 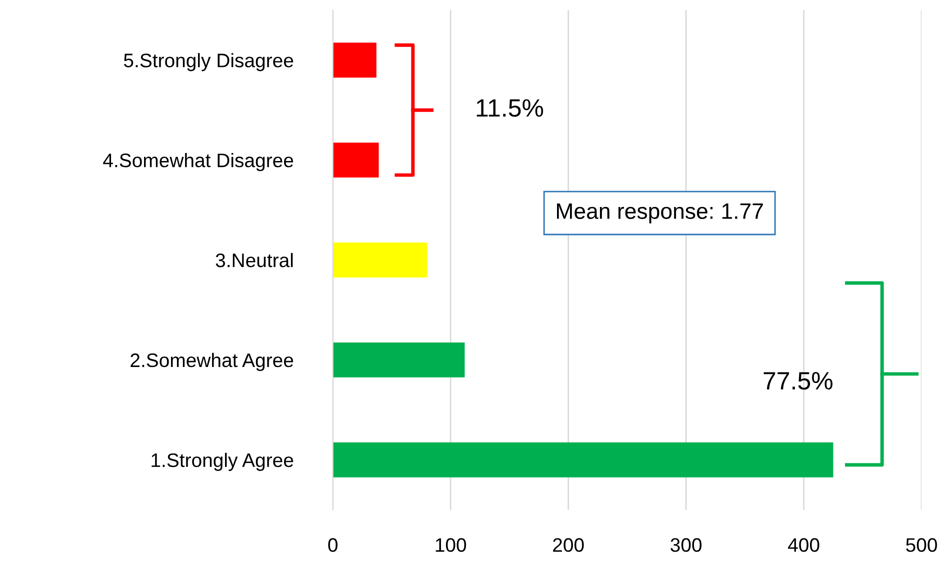 What do you see at coordinates (254, 260) in the screenshot?
I see `y-tick-label: 3.Neutral` at bounding box center [254, 260].